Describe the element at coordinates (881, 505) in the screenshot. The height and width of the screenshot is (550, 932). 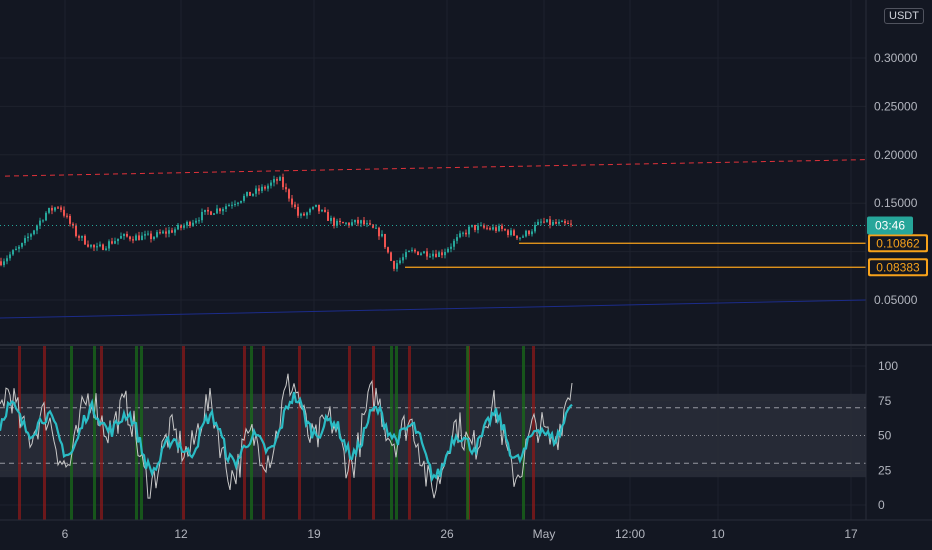
I see `oscillator-tick-label: 0` at that location.